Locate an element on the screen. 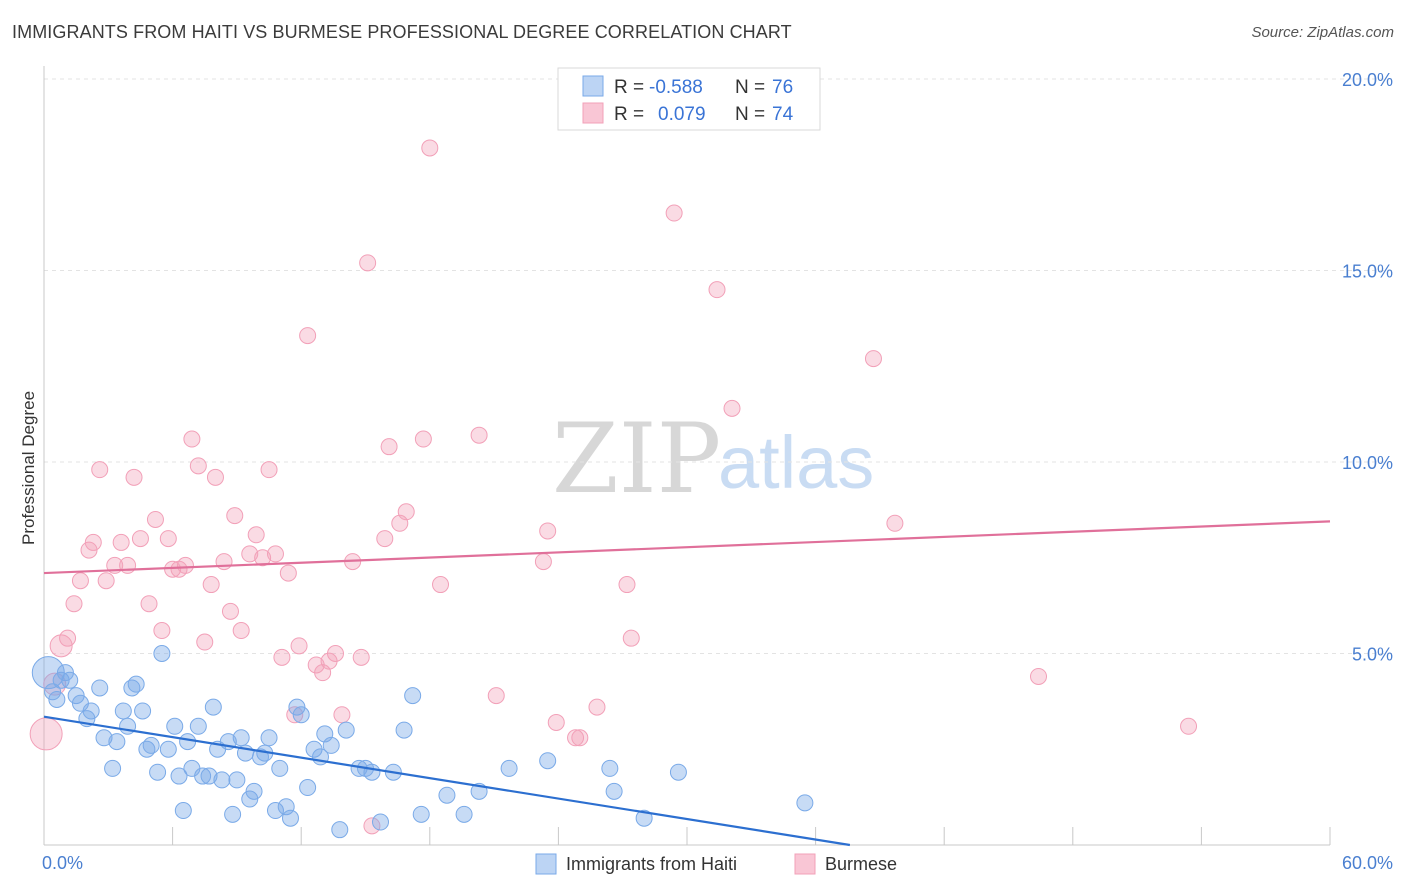 The height and width of the screenshot is (892, 1406). y-tick-label-2: 15.0% is located at coordinates (1367, 272).